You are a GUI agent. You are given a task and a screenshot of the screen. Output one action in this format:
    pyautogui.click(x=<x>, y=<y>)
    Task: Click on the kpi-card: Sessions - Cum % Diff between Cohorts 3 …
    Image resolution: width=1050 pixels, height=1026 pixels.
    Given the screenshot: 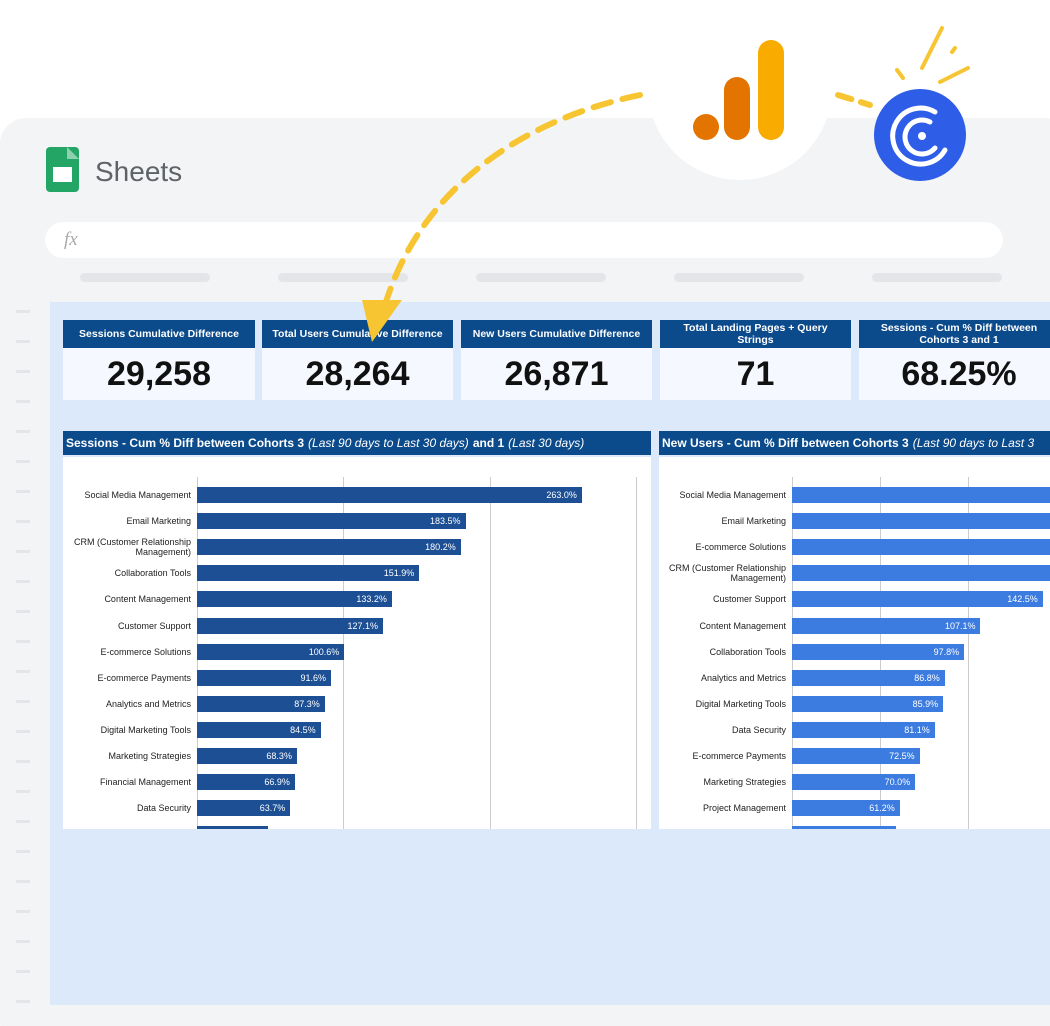 What is the action you would take?
    pyautogui.click(x=954, y=360)
    